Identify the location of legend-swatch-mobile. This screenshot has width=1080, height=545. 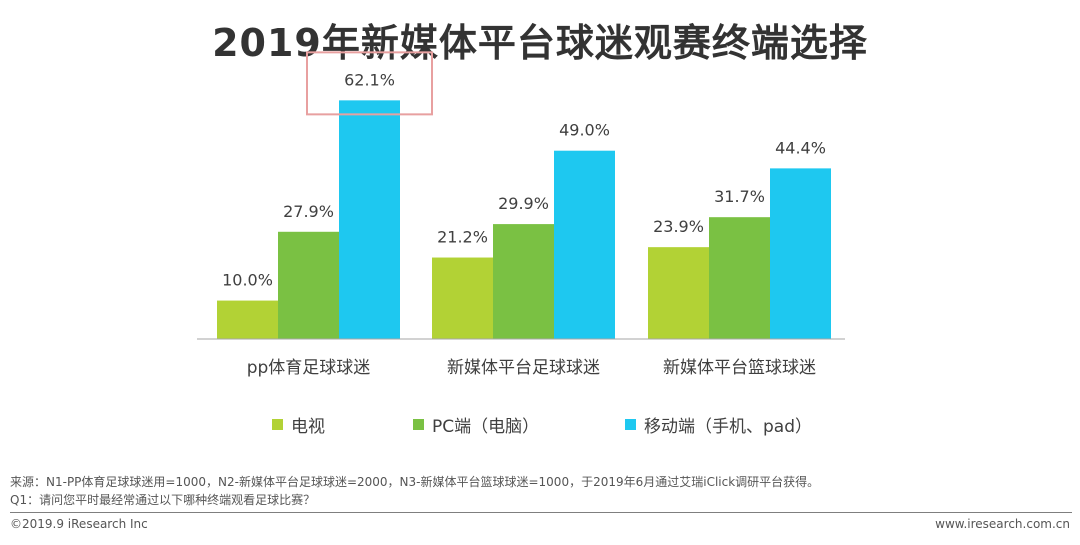
(630, 424).